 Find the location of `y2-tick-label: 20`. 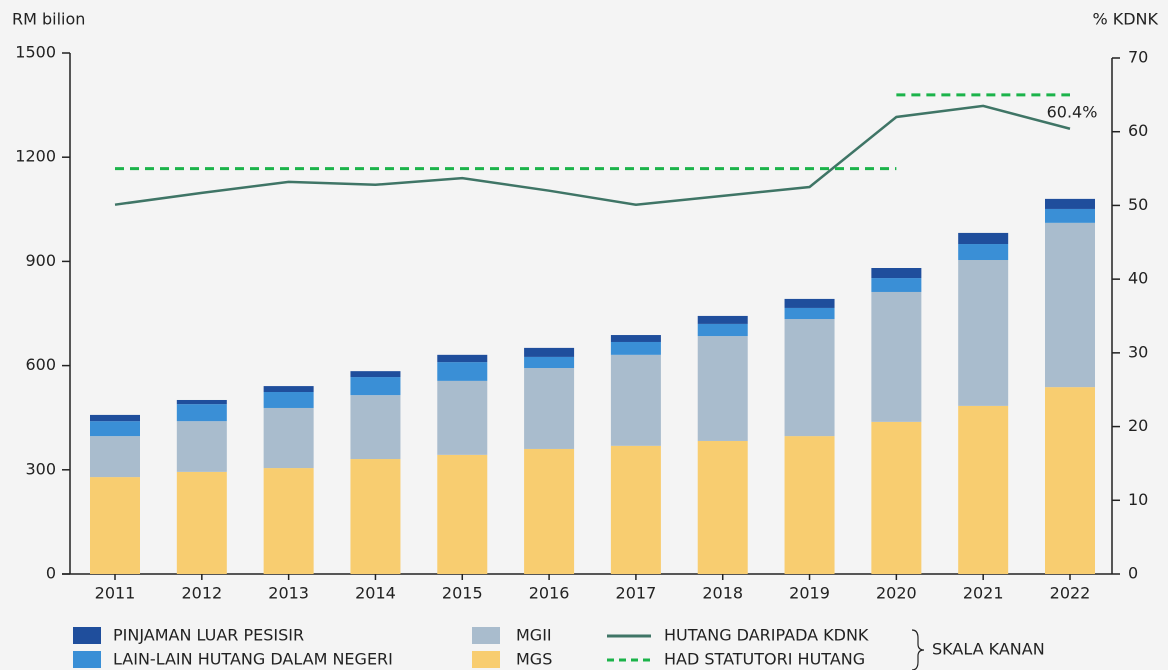

y2-tick-label: 20 is located at coordinates (1138, 425).